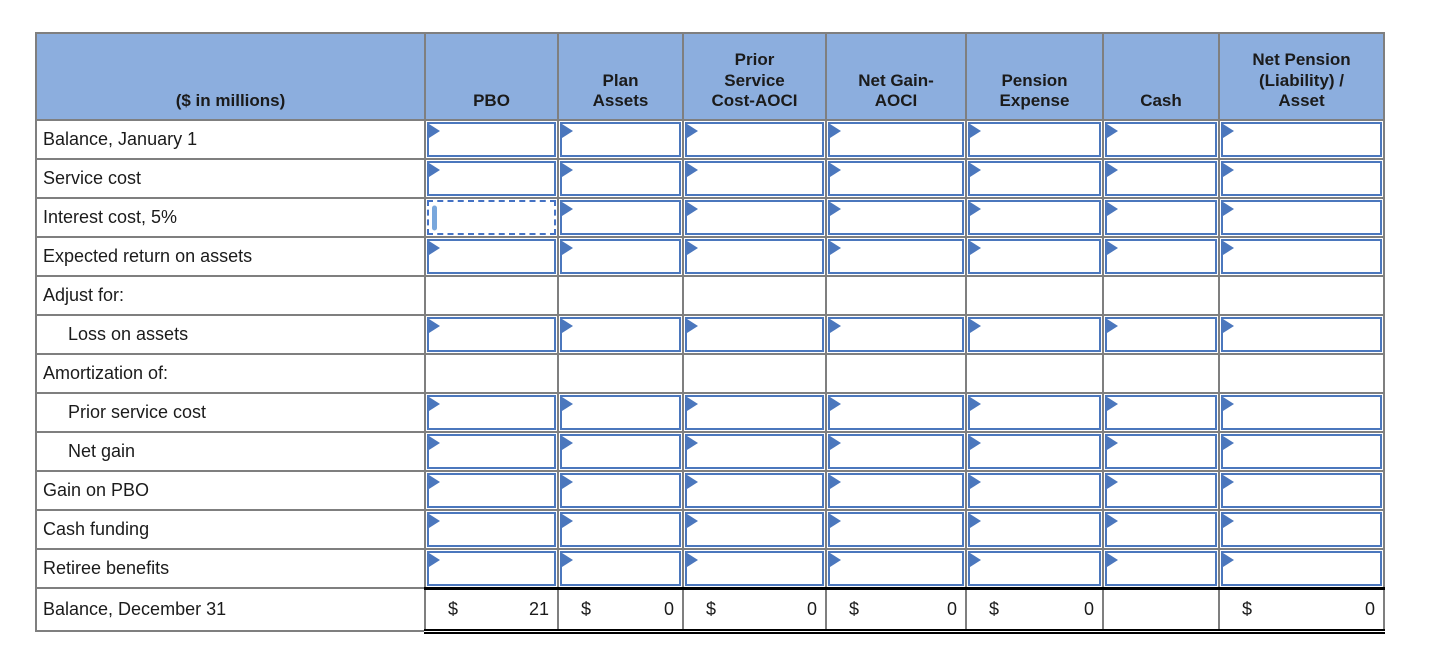  What do you see at coordinates (1088, 608) in the screenshot?
I see `total-amount: 0` at bounding box center [1088, 608].